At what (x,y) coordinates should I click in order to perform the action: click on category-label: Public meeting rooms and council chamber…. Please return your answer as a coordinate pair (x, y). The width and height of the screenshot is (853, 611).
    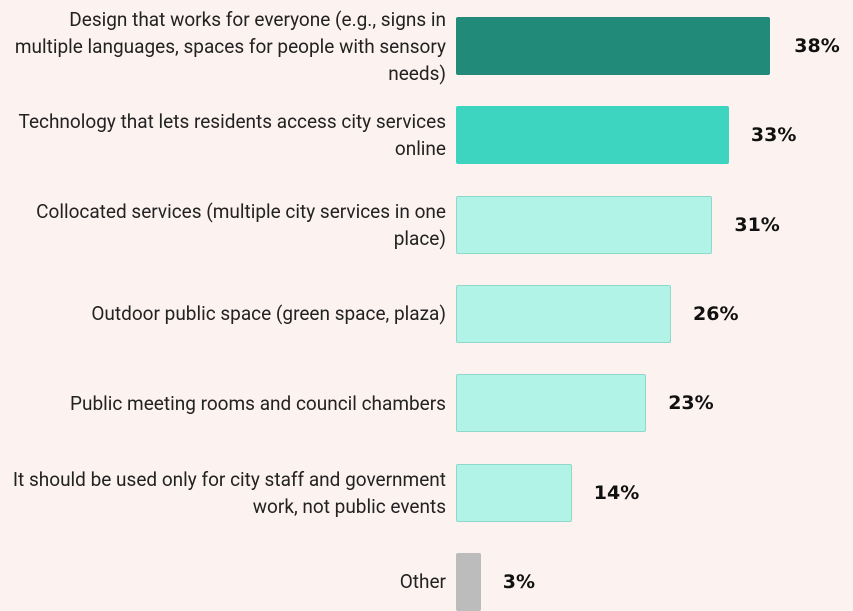
    Looking at the image, I should click on (258, 403).